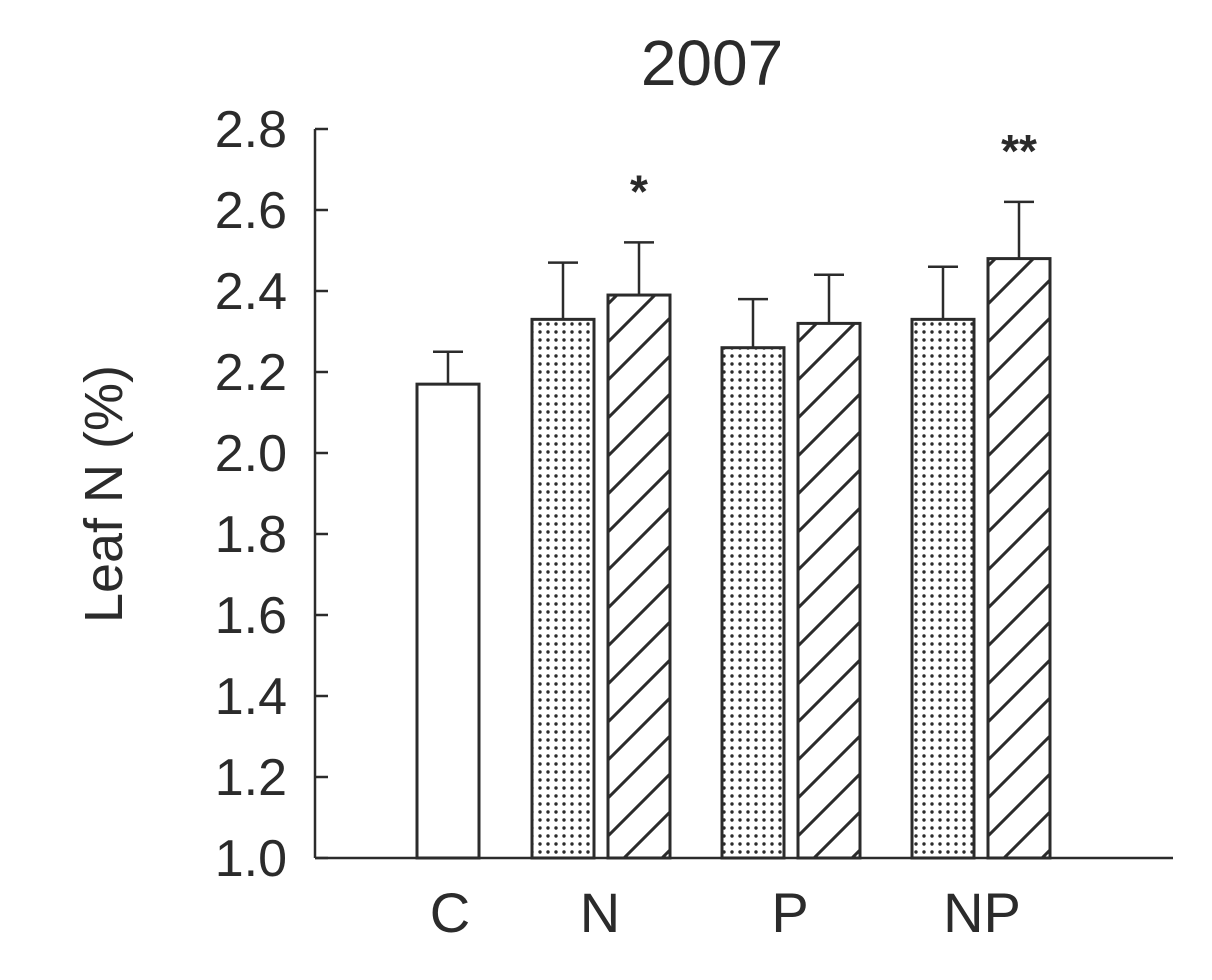 Image resolution: width=1212 pixels, height=980 pixels. I want to click on y-tick-label: 1.2, so click(251, 778).